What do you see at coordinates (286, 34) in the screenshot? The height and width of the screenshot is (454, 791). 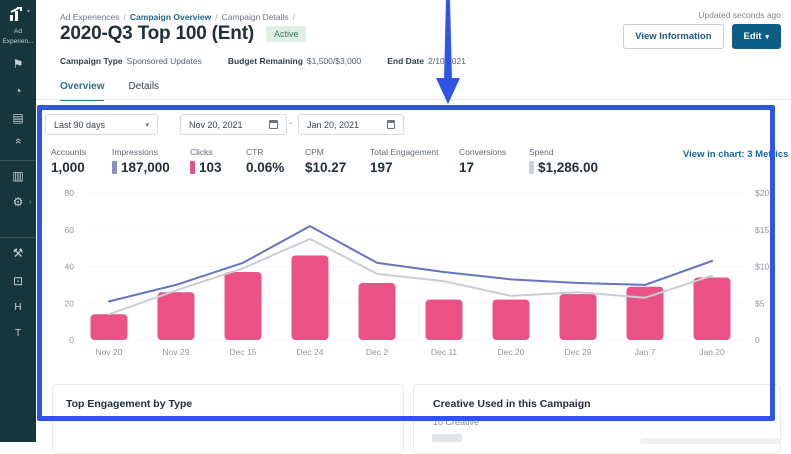 I see `status-badge: Active` at bounding box center [286, 34].